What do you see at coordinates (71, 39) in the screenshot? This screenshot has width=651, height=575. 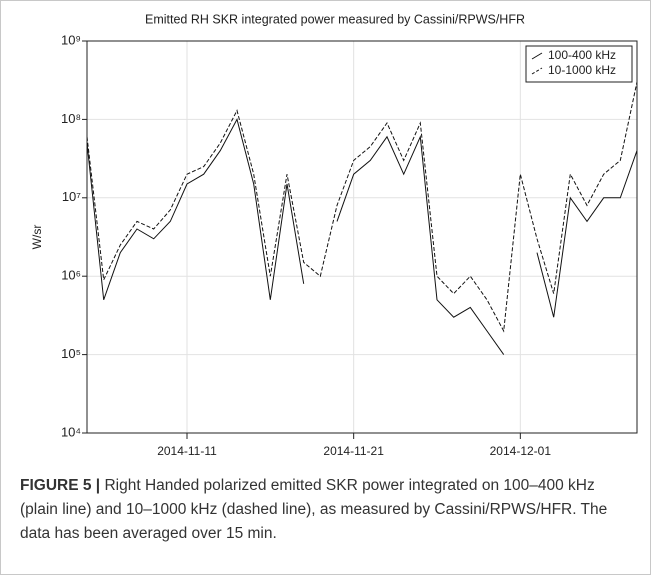 I see `y-tick-label: 10⁹` at bounding box center [71, 39].